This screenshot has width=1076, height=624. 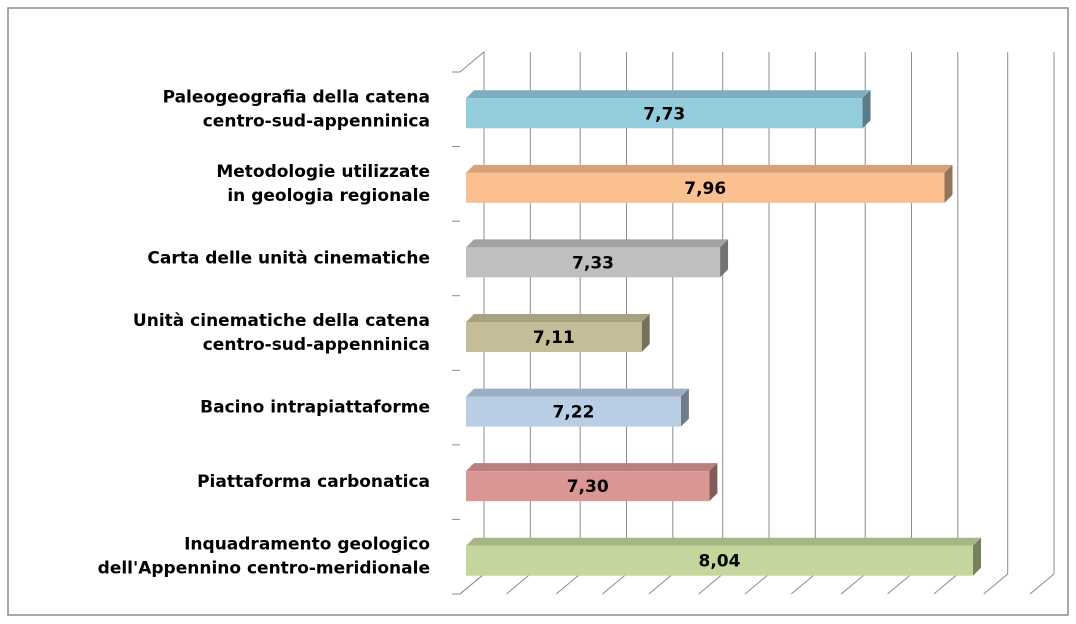 I want to click on value-label: 7,73, so click(x=664, y=114).